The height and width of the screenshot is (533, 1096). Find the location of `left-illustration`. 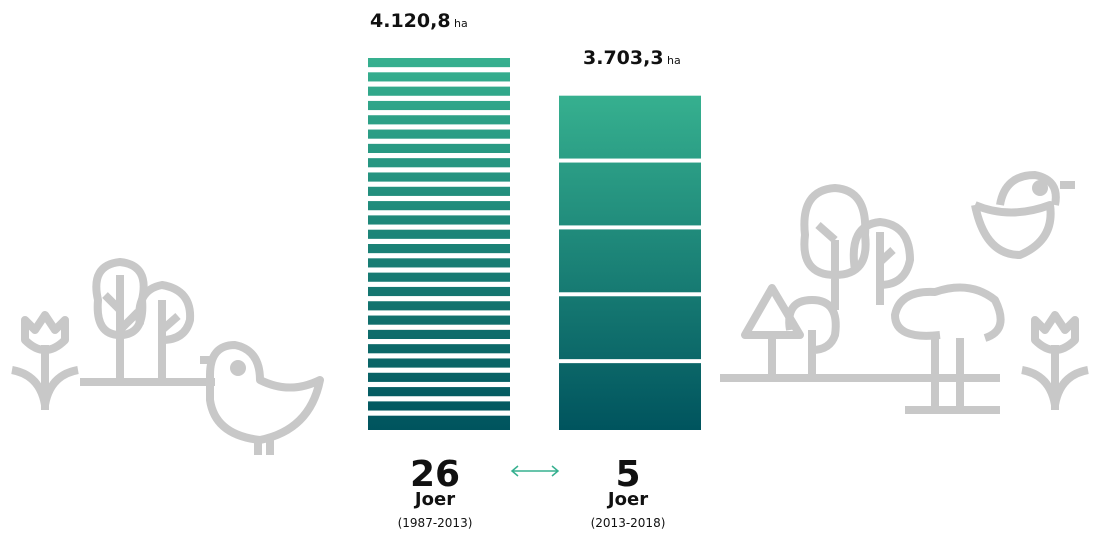

left-illustration is located at coordinates (167, 356).